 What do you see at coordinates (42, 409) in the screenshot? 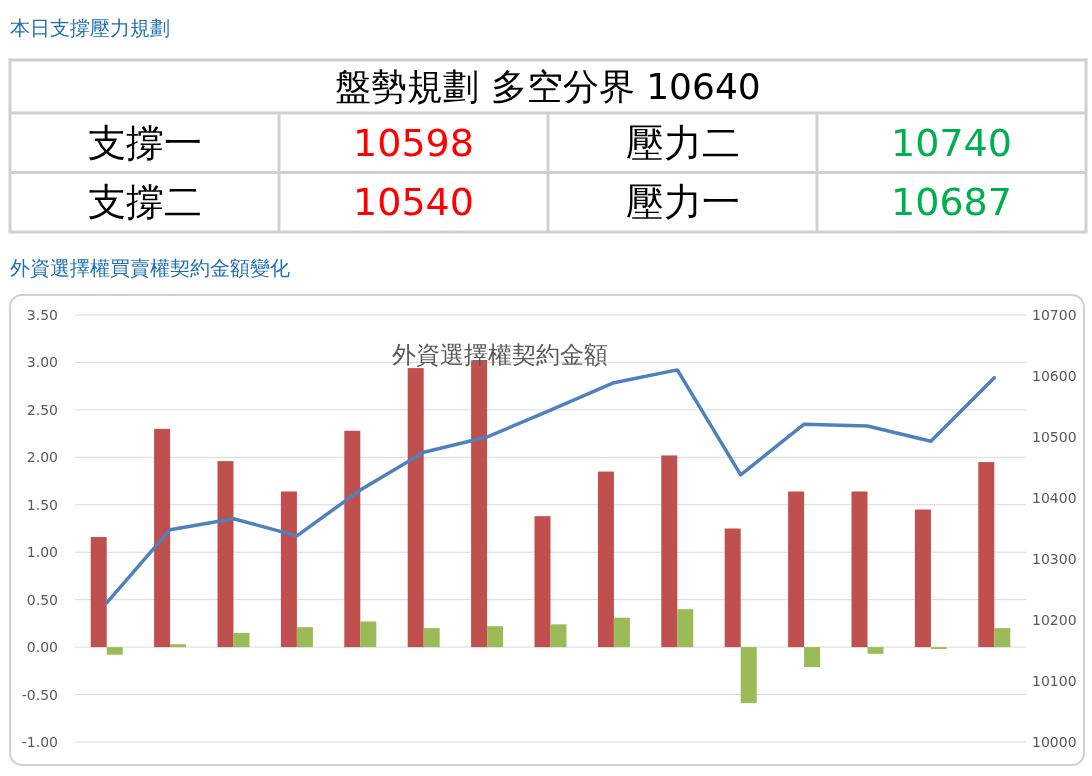
I see `y-tick-label: 2.50` at bounding box center [42, 409].